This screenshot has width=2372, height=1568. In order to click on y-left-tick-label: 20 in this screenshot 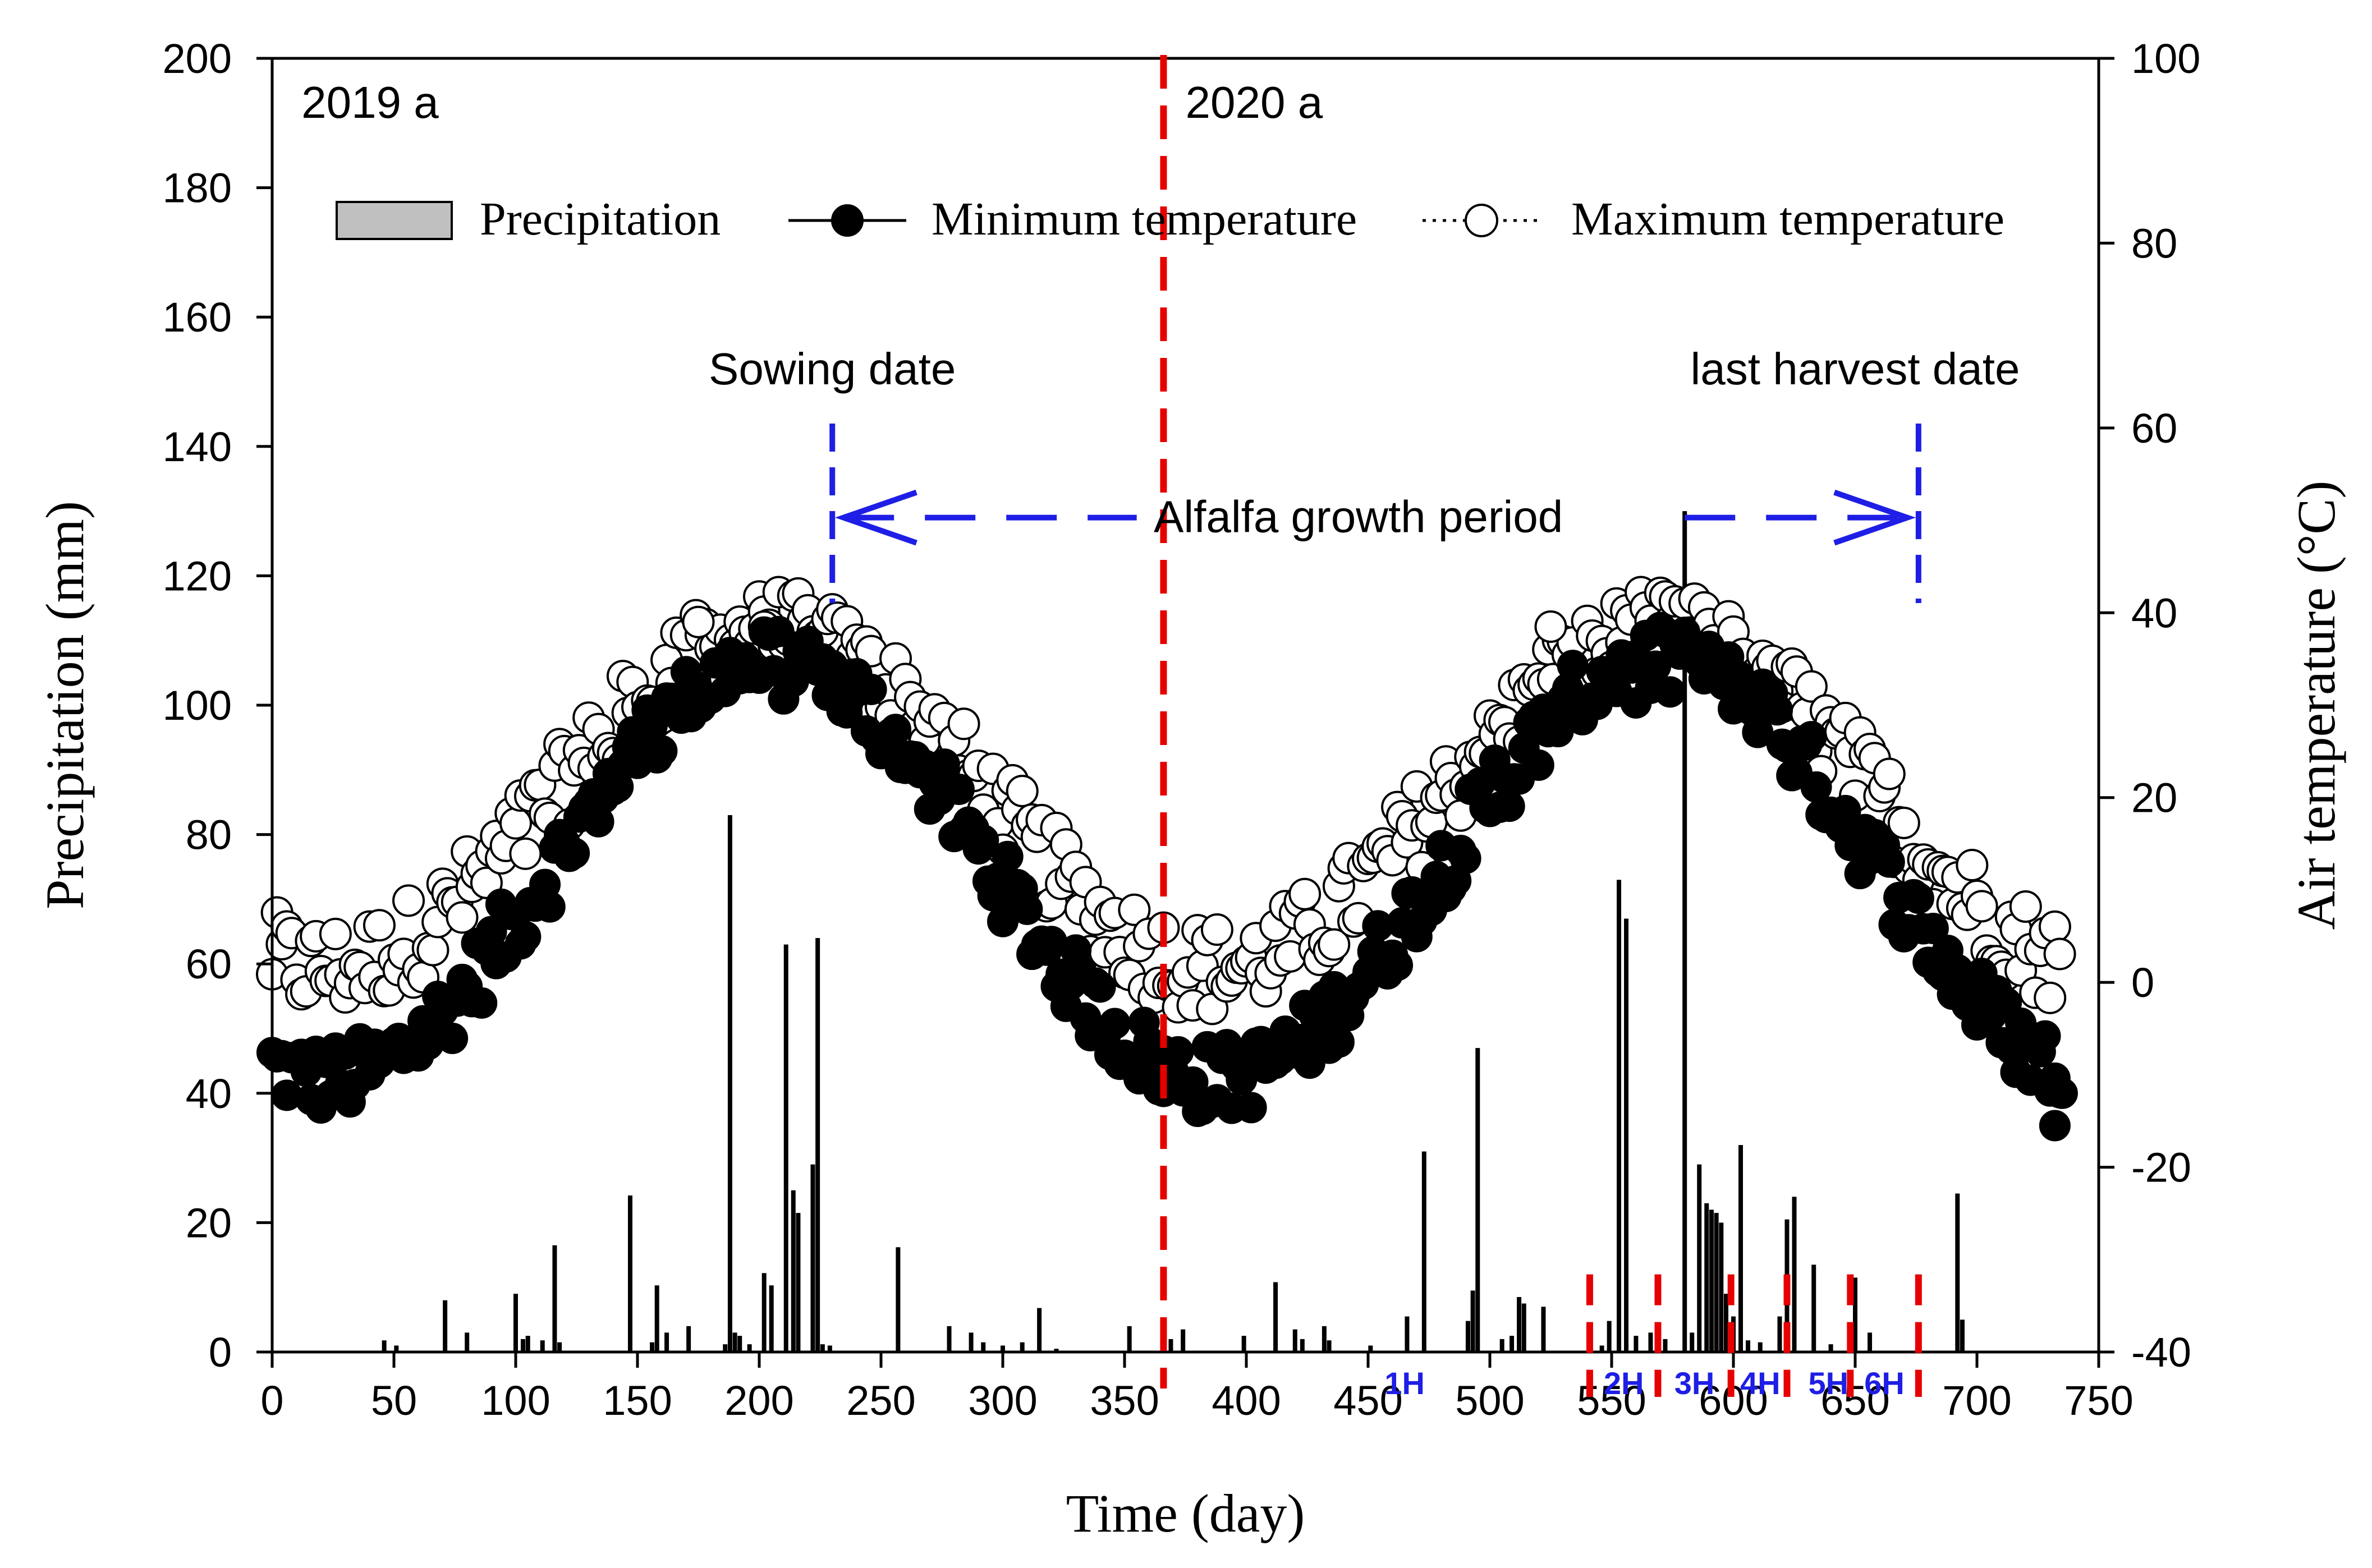, I will do `click(209, 1222)`.